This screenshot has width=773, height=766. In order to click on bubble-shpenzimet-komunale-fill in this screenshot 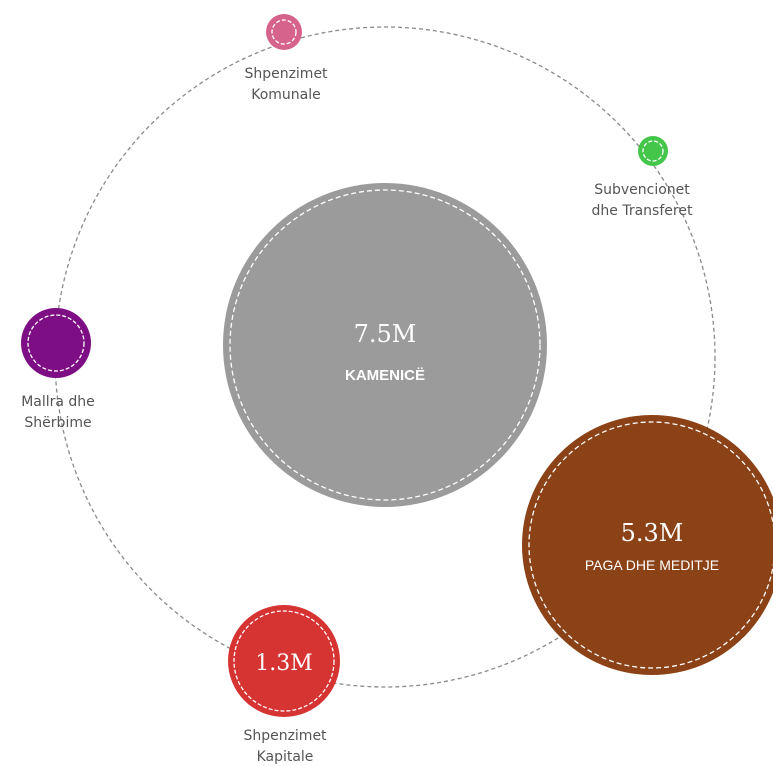, I will do `click(284, 32)`.